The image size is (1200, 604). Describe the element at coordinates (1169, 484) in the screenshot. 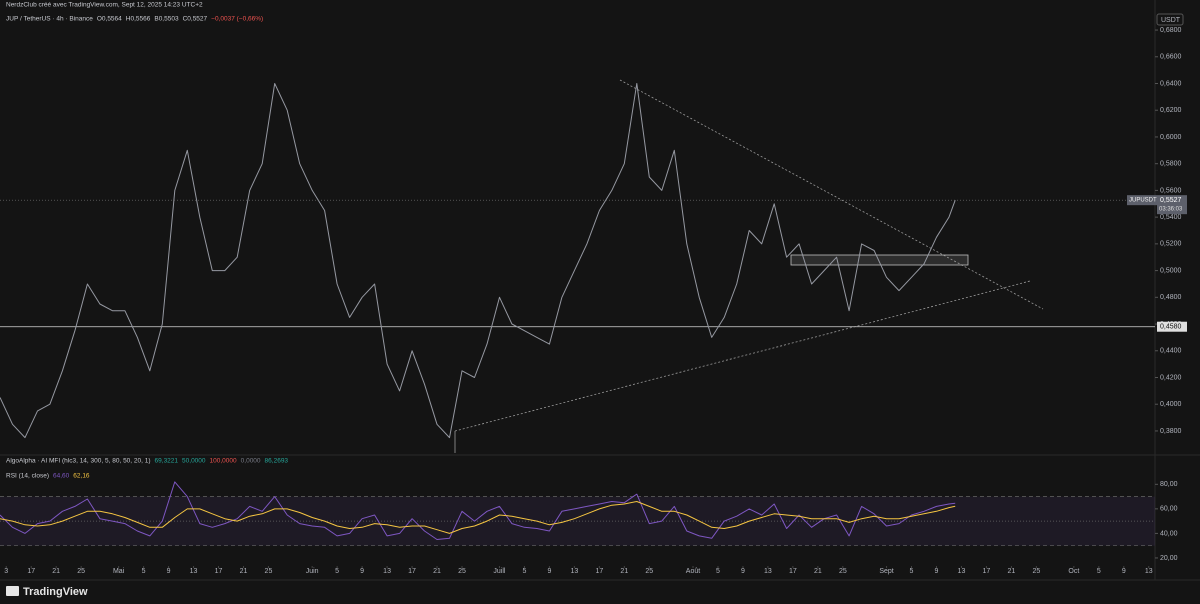

I see `y-tick-label: 80,00` at that location.